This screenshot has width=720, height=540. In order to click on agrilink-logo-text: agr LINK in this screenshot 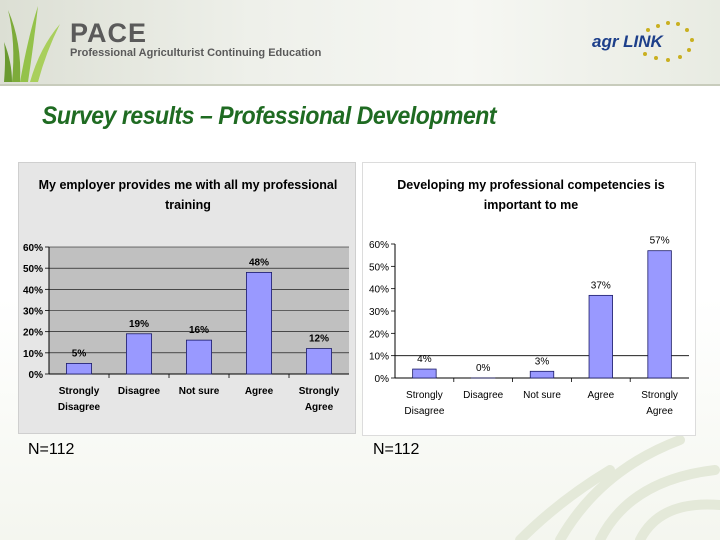, I will do `click(628, 41)`.